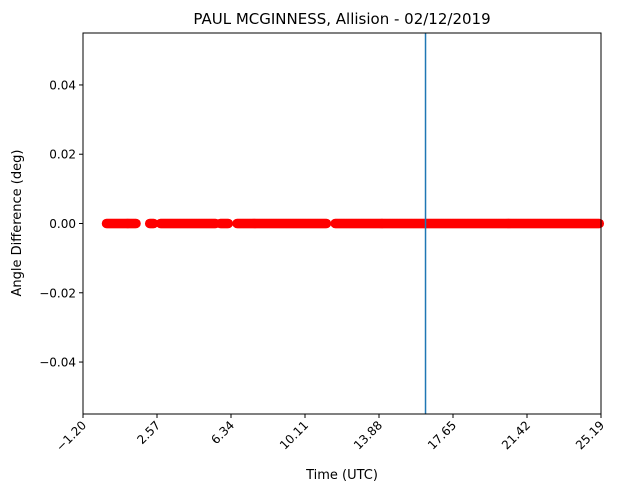 The width and height of the screenshot is (629, 492). Describe the element at coordinates (17, 223) in the screenshot. I see `y-axis-label: Angle Difference (deg)` at that location.